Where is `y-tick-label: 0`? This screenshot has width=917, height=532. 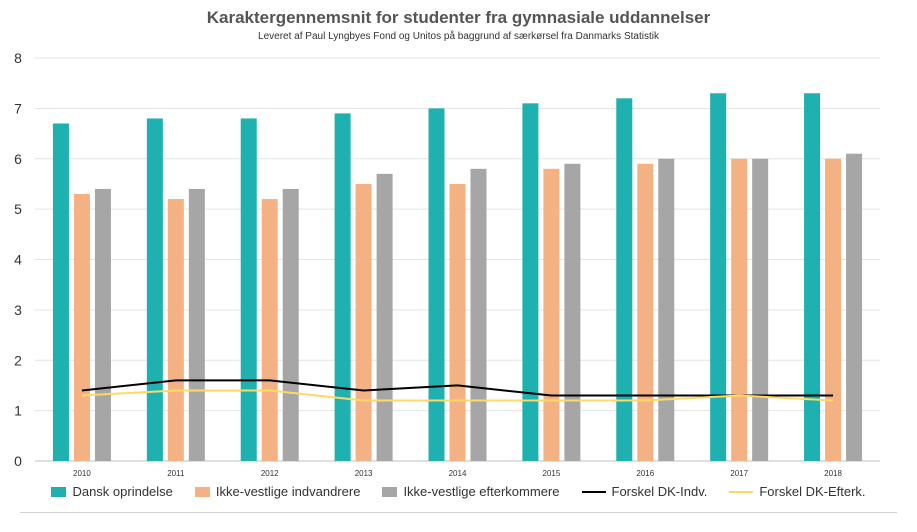
y-tick-label: 0 is located at coordinates (18, 461).